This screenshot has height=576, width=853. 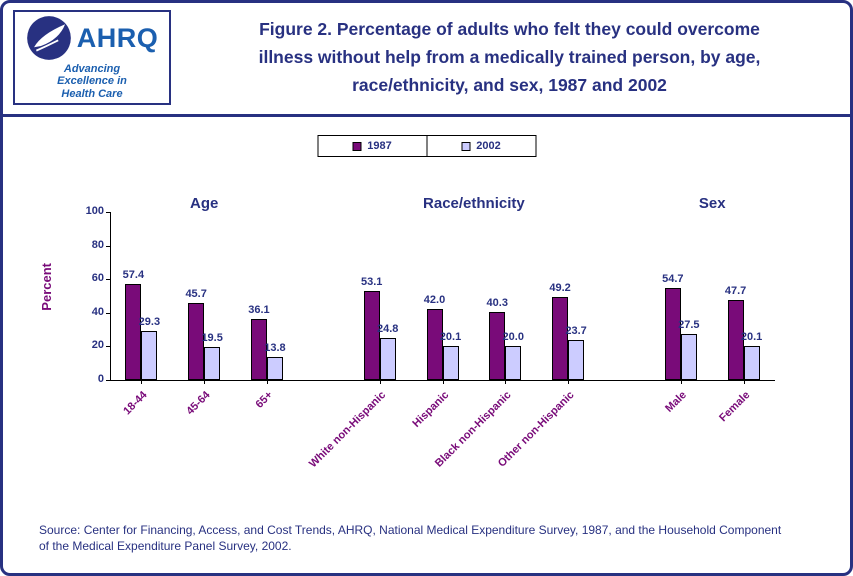 What do you see at coordinates (379, 146) in the screenshot?
I see `legend-label-1987: 1987` at bounding box center [379, 146].